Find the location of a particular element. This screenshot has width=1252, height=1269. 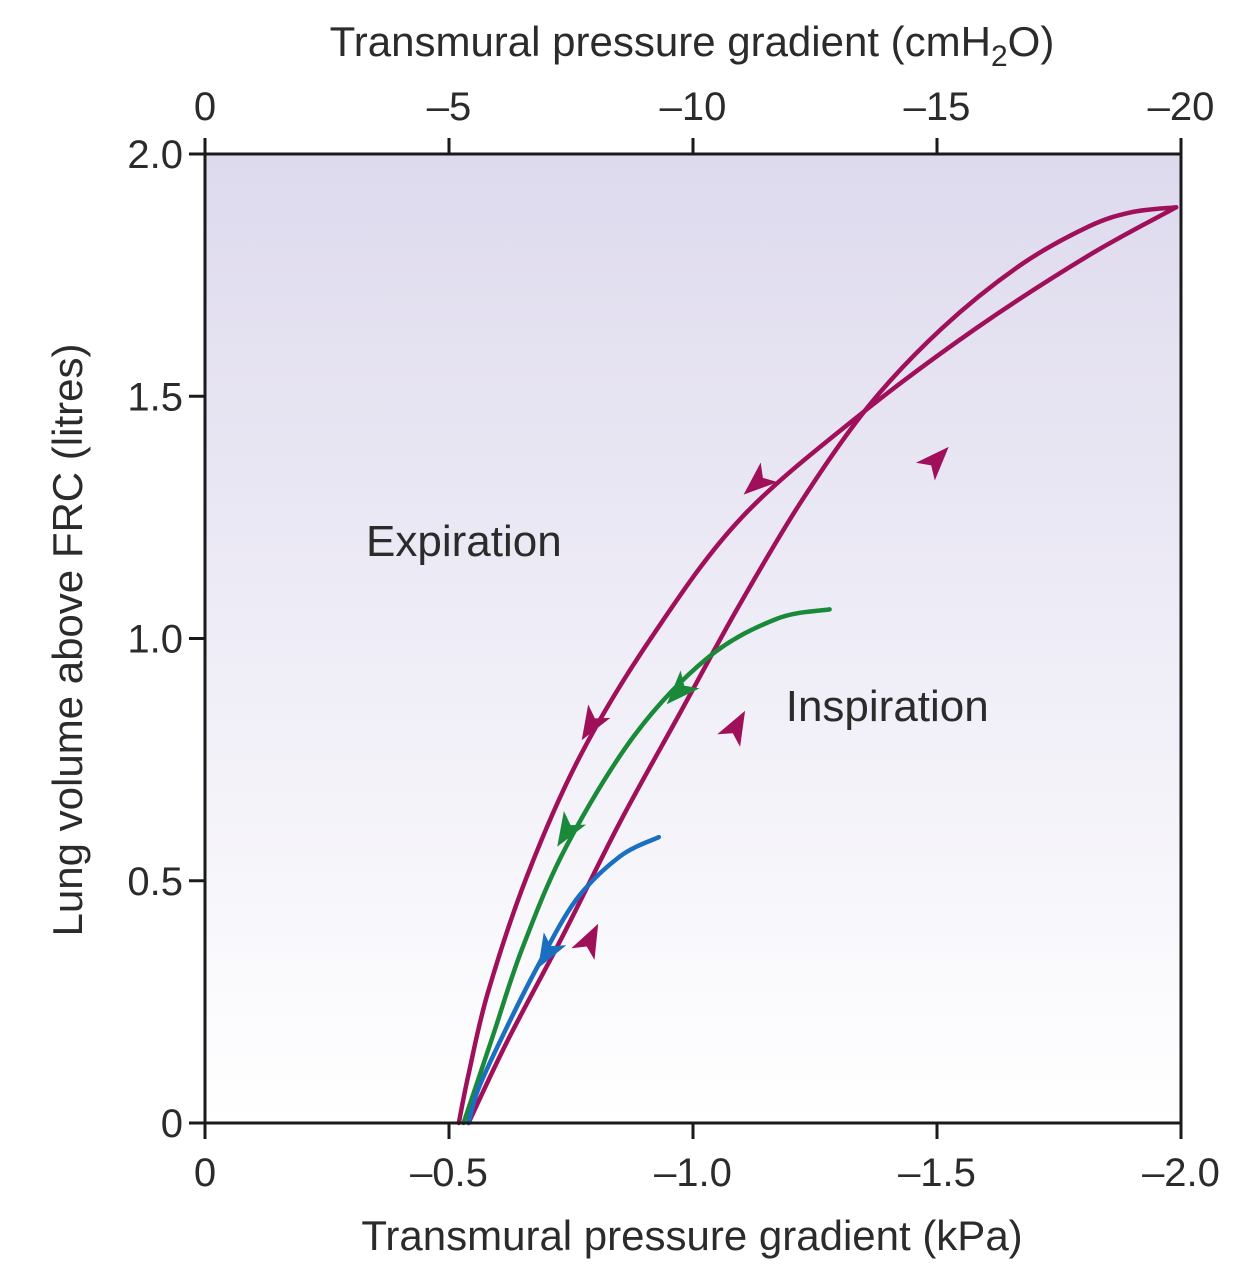

x-top-tick-label: 0 is located at coordinates (205, 107).